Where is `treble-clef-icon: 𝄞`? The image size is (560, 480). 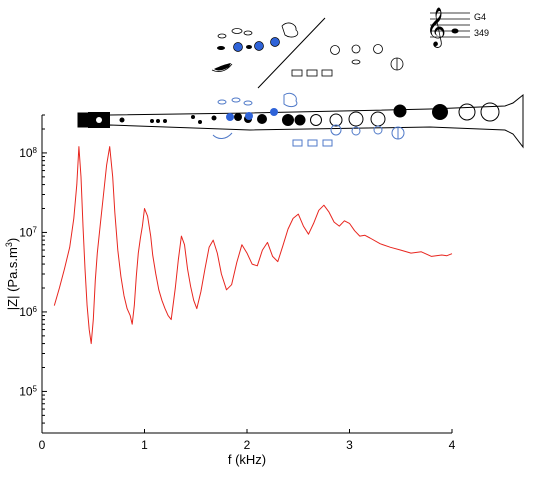 treble-clef-icon: 𝄞 is located at coordinates (436, 27).